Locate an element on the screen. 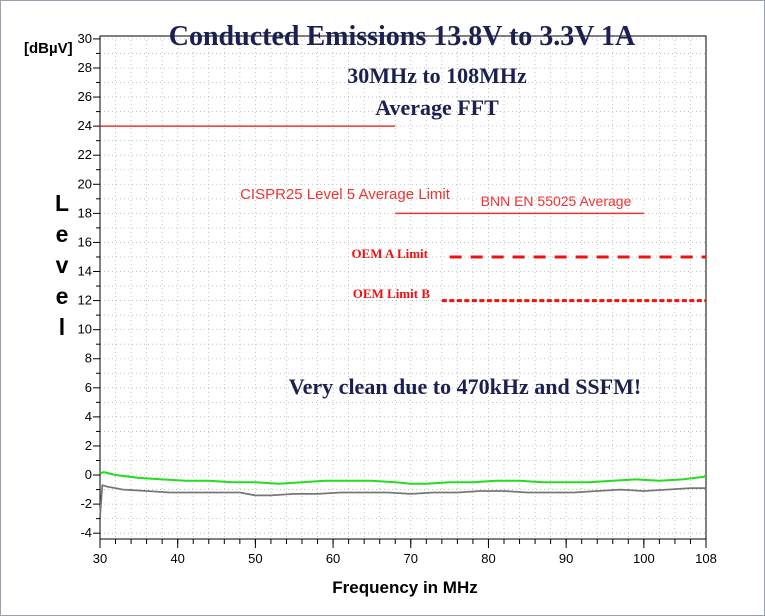  y-axis-label-letter: v is located at coordinates (62, 265).